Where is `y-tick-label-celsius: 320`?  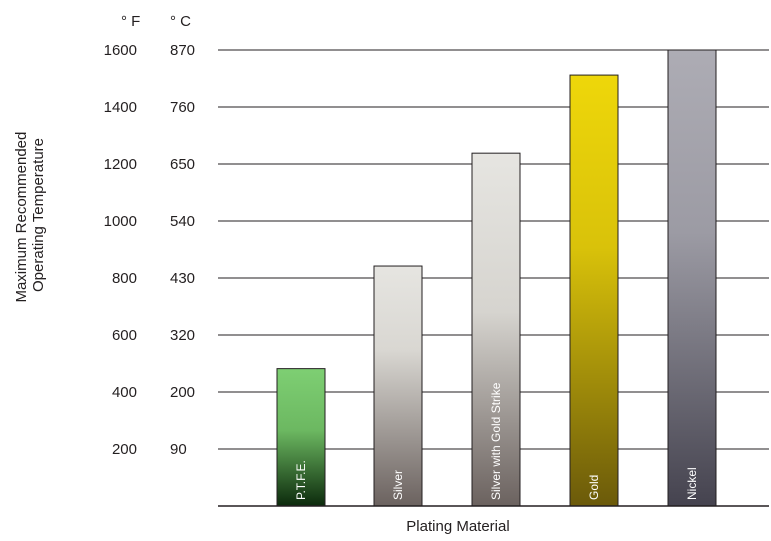 y-tick-label-celsius: 320 is located at coordinates (182, 335).